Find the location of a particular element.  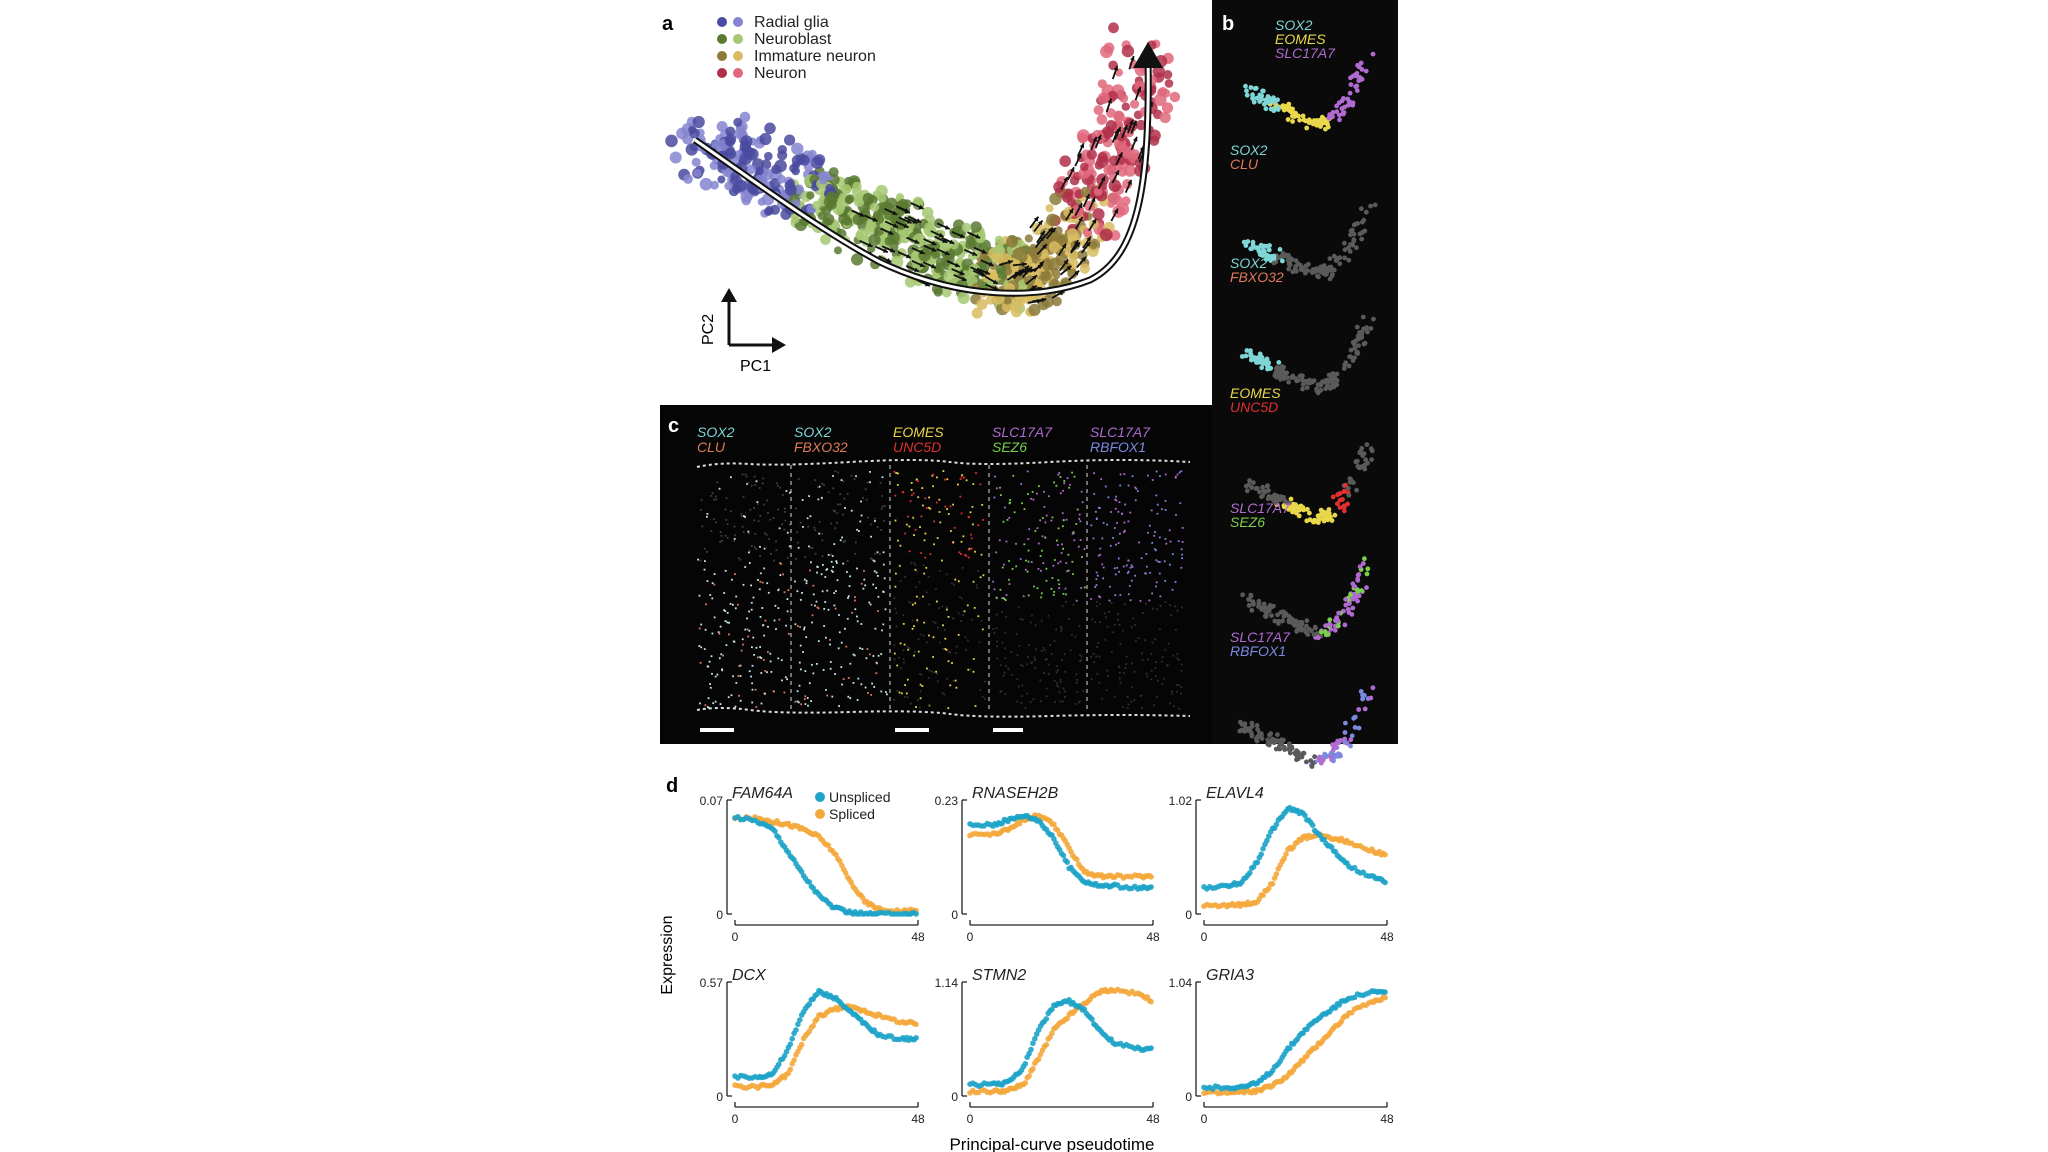

panel-b-gene-label: SOX2 is located at coordinates (1249, 263).